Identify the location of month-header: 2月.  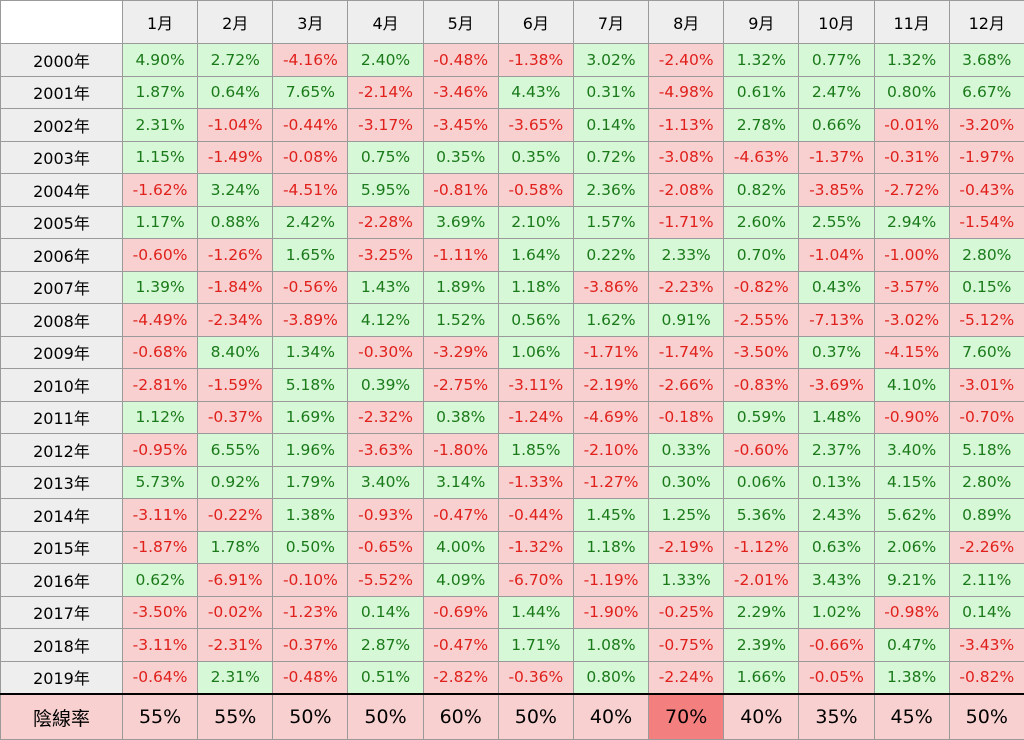
(235, 22).